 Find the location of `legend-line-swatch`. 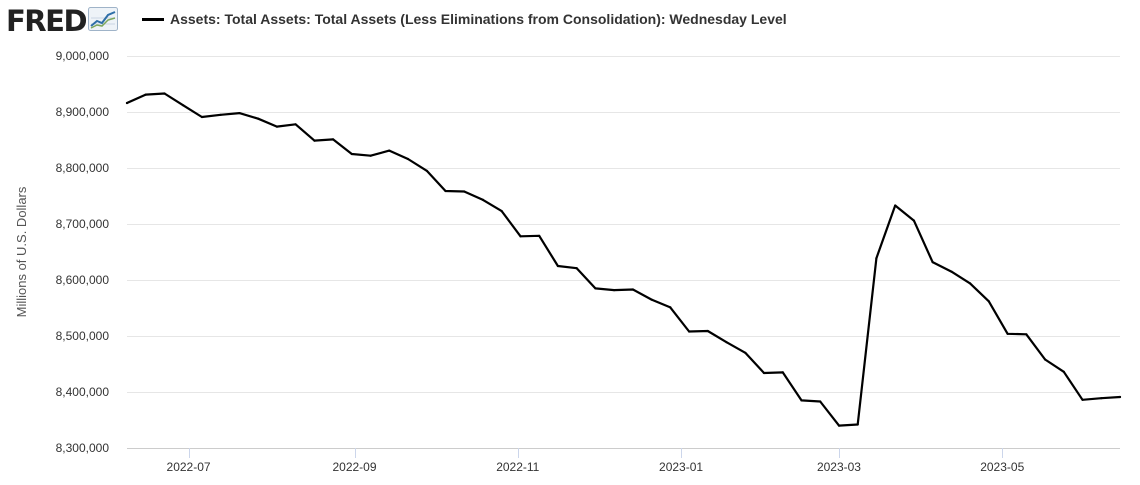

legend-line-swatch is located at coordinates (153, 19).